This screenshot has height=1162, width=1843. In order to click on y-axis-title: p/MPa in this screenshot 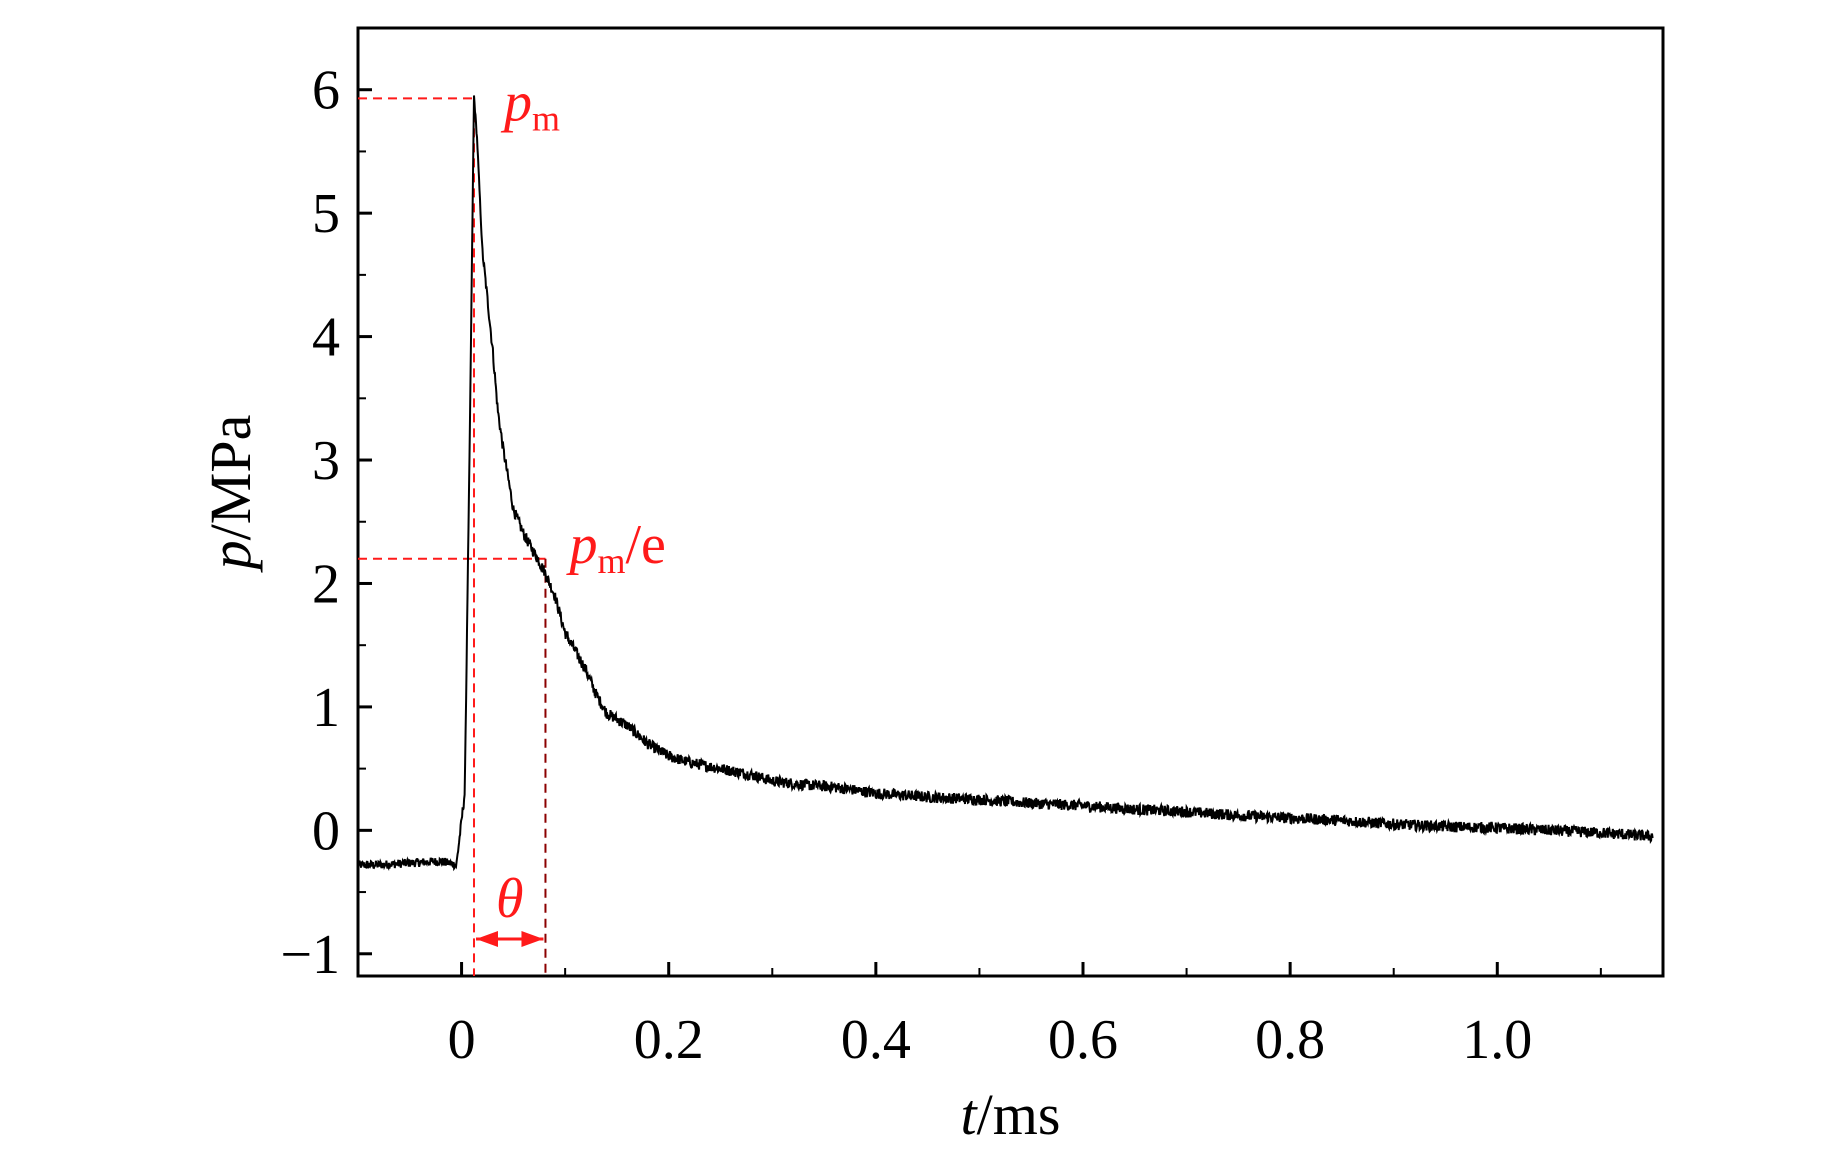, I will do `click(230, 494)`.